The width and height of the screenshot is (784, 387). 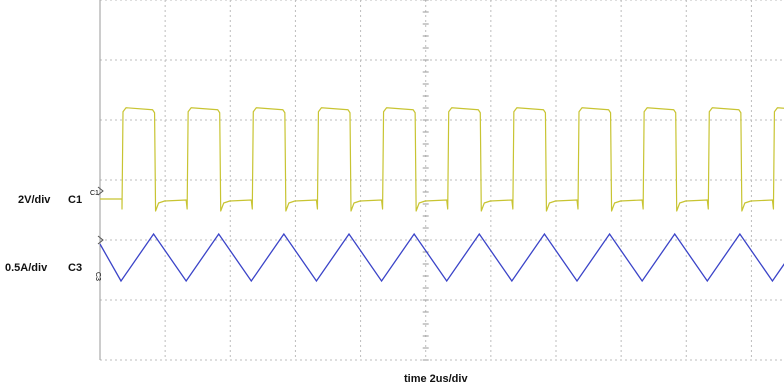 What do you see at coordinates (75, 200) in the screenshot?
I see `channel-c1-name-label: C1` at bounding box center [75, 200].